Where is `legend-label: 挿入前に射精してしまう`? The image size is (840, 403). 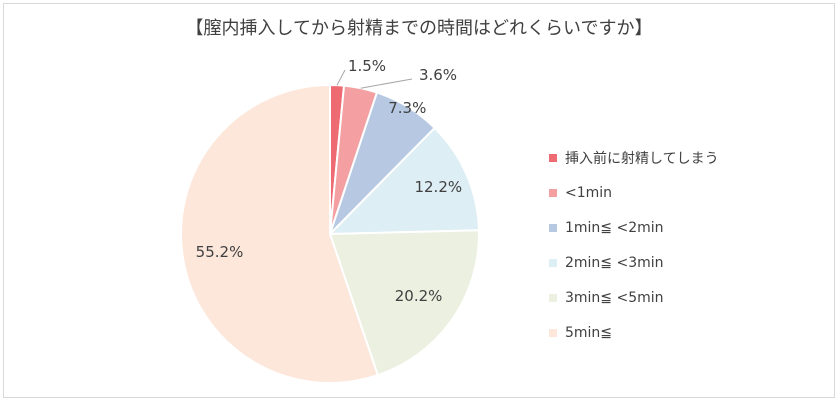 legend-label: 挿入前に射精してしまう is located at coordinates (642, 158).